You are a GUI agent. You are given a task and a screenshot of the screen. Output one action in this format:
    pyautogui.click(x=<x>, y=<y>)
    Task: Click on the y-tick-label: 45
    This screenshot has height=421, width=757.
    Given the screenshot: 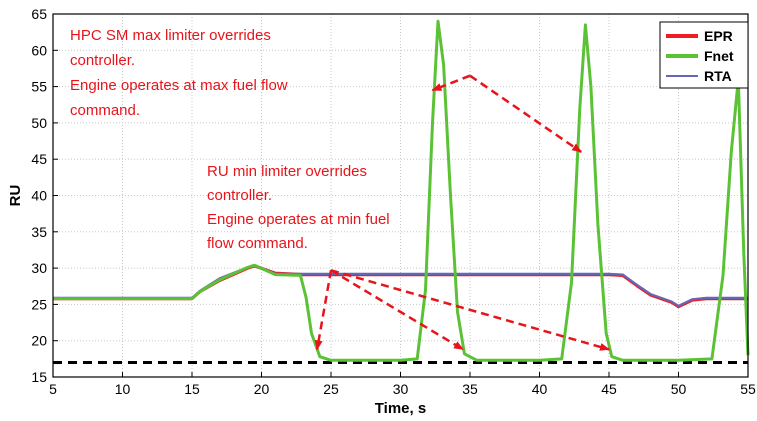 What is the action you would take?
    pyautogui.click(x=39, y=159)
    